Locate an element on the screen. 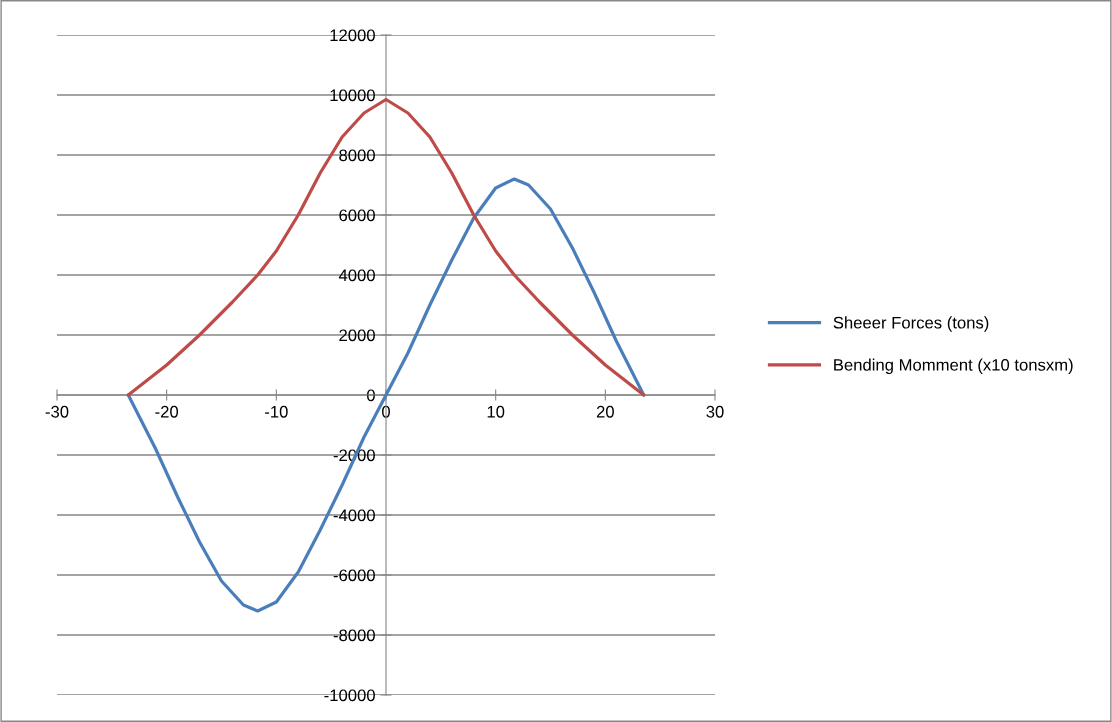  y-tick-label: 0 is located at coordinates (370, 395).